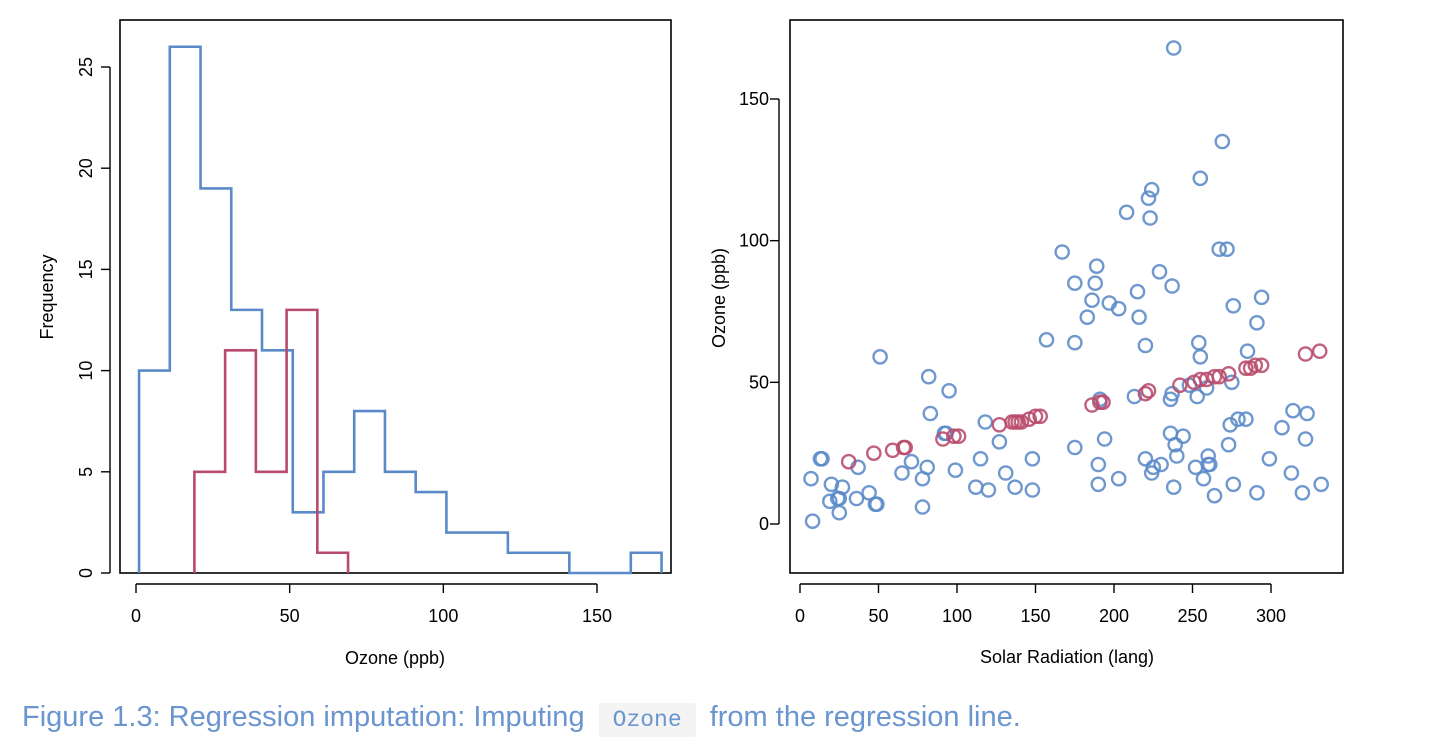 This screenshot has width=1434, height=754. Describe the element at coordinates (719, 298) in the screenshot. I see `scatter-y-axis-label: Ozone (ppb)` at that location.